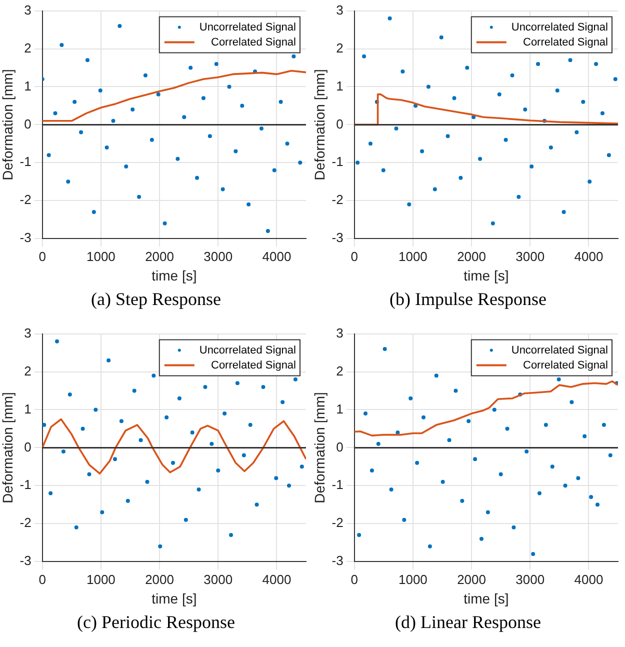 The width and height of the screenshot is (625, 647). Describe the element at coordinates (156, 622) in the screenshot. I see `text: (c) Periodic Response` at that location.